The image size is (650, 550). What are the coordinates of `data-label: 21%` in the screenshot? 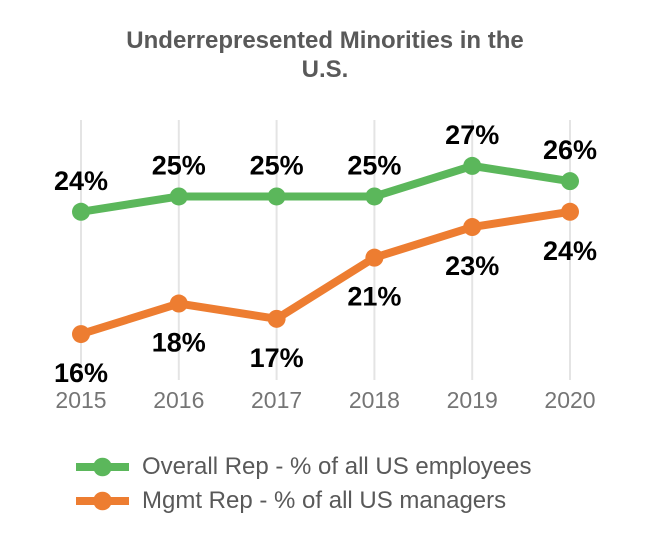 It's located at (374, 297).